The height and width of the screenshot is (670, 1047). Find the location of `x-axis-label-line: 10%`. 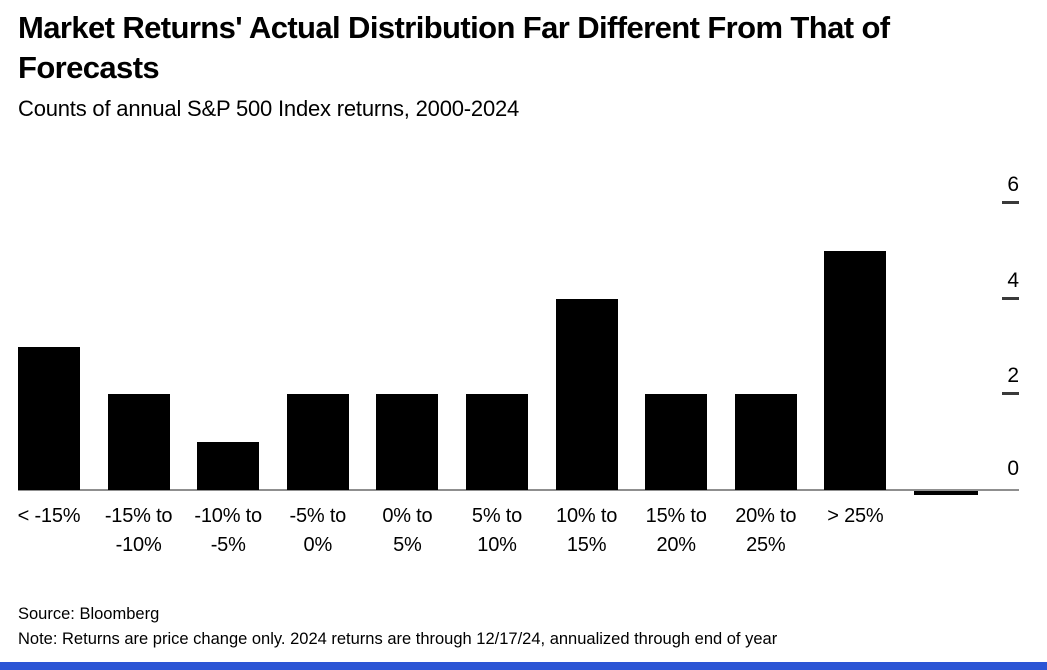

x-axis-label-line: 10% is located at coordinates (497, 545).